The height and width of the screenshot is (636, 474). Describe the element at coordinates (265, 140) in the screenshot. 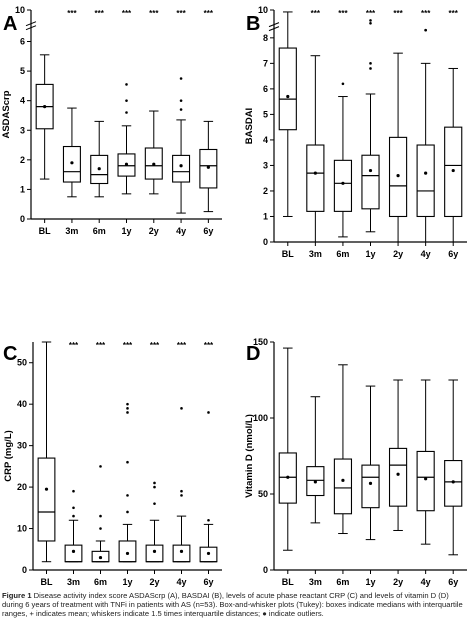

I see `y-tick-label-b: 4` at that location.